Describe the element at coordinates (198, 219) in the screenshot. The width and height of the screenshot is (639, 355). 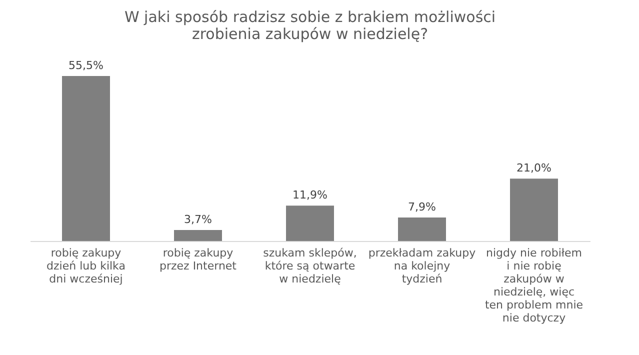
I see `data-label: 3,7%` at that location.